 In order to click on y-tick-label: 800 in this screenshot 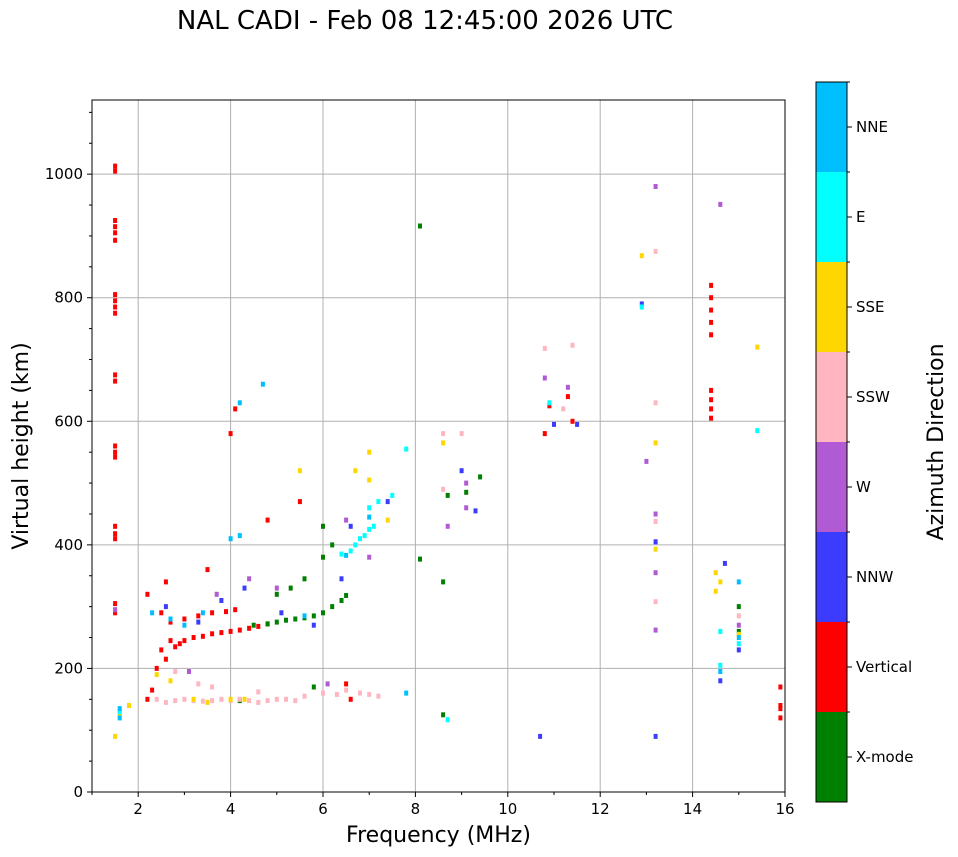, I will do `click(68, 298)`.